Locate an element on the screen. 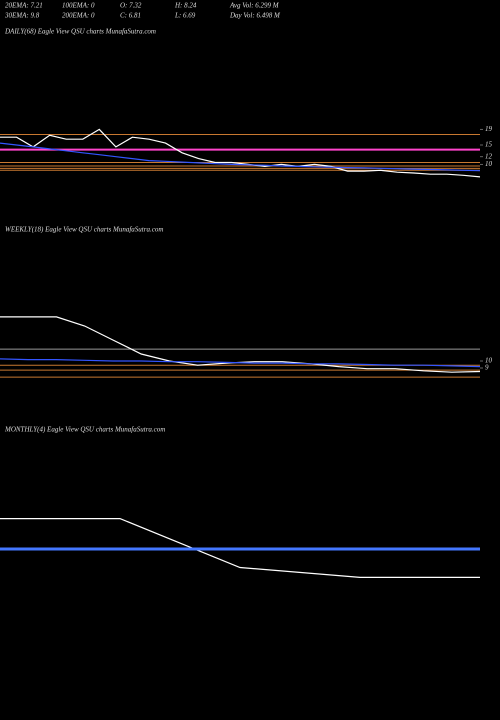 The image size is (500, 720). header-stat: 100EMA: 0 is located at coordinates (78, 6).